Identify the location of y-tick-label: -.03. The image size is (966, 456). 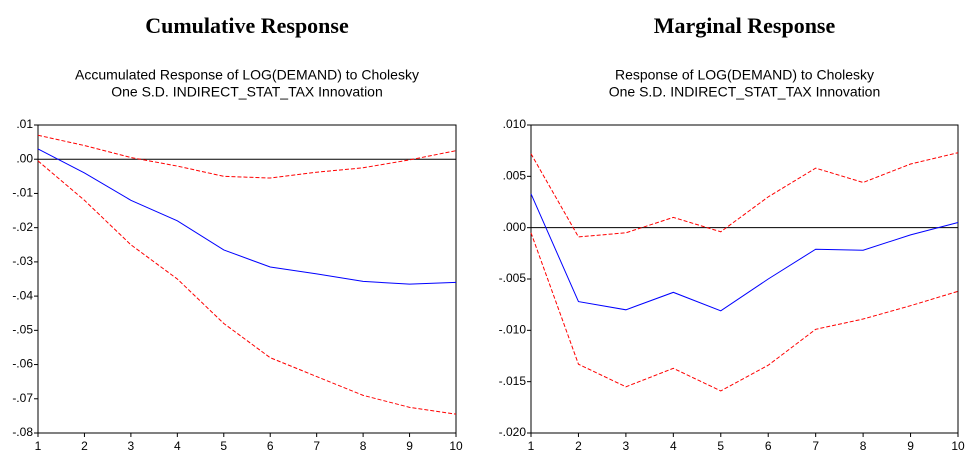
(22, 261).